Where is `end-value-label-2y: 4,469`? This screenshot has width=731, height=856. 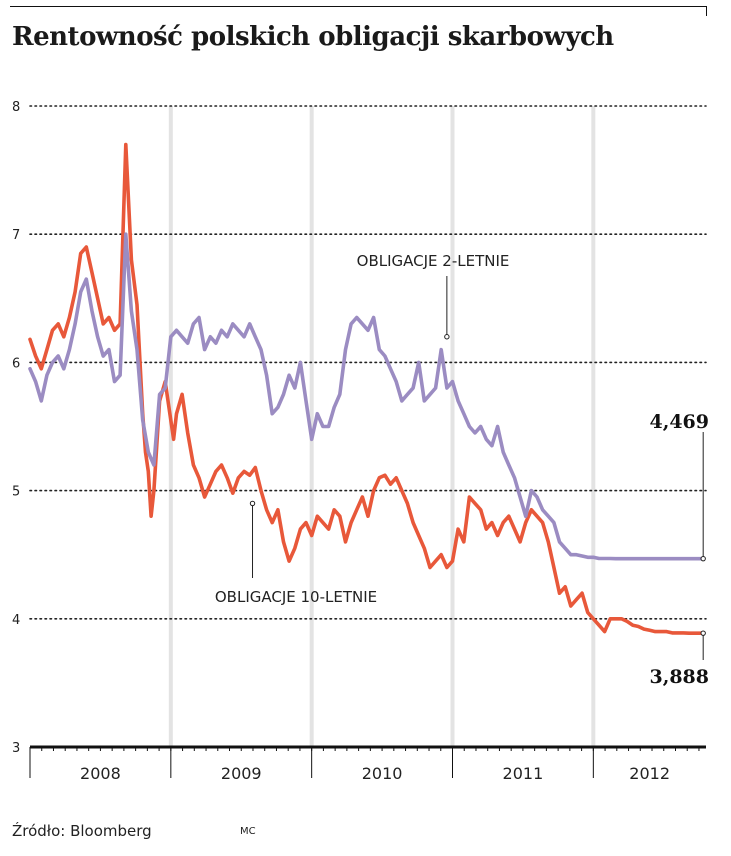 end-value-label-2y: 4,469 is located at coordinates (680, 422).